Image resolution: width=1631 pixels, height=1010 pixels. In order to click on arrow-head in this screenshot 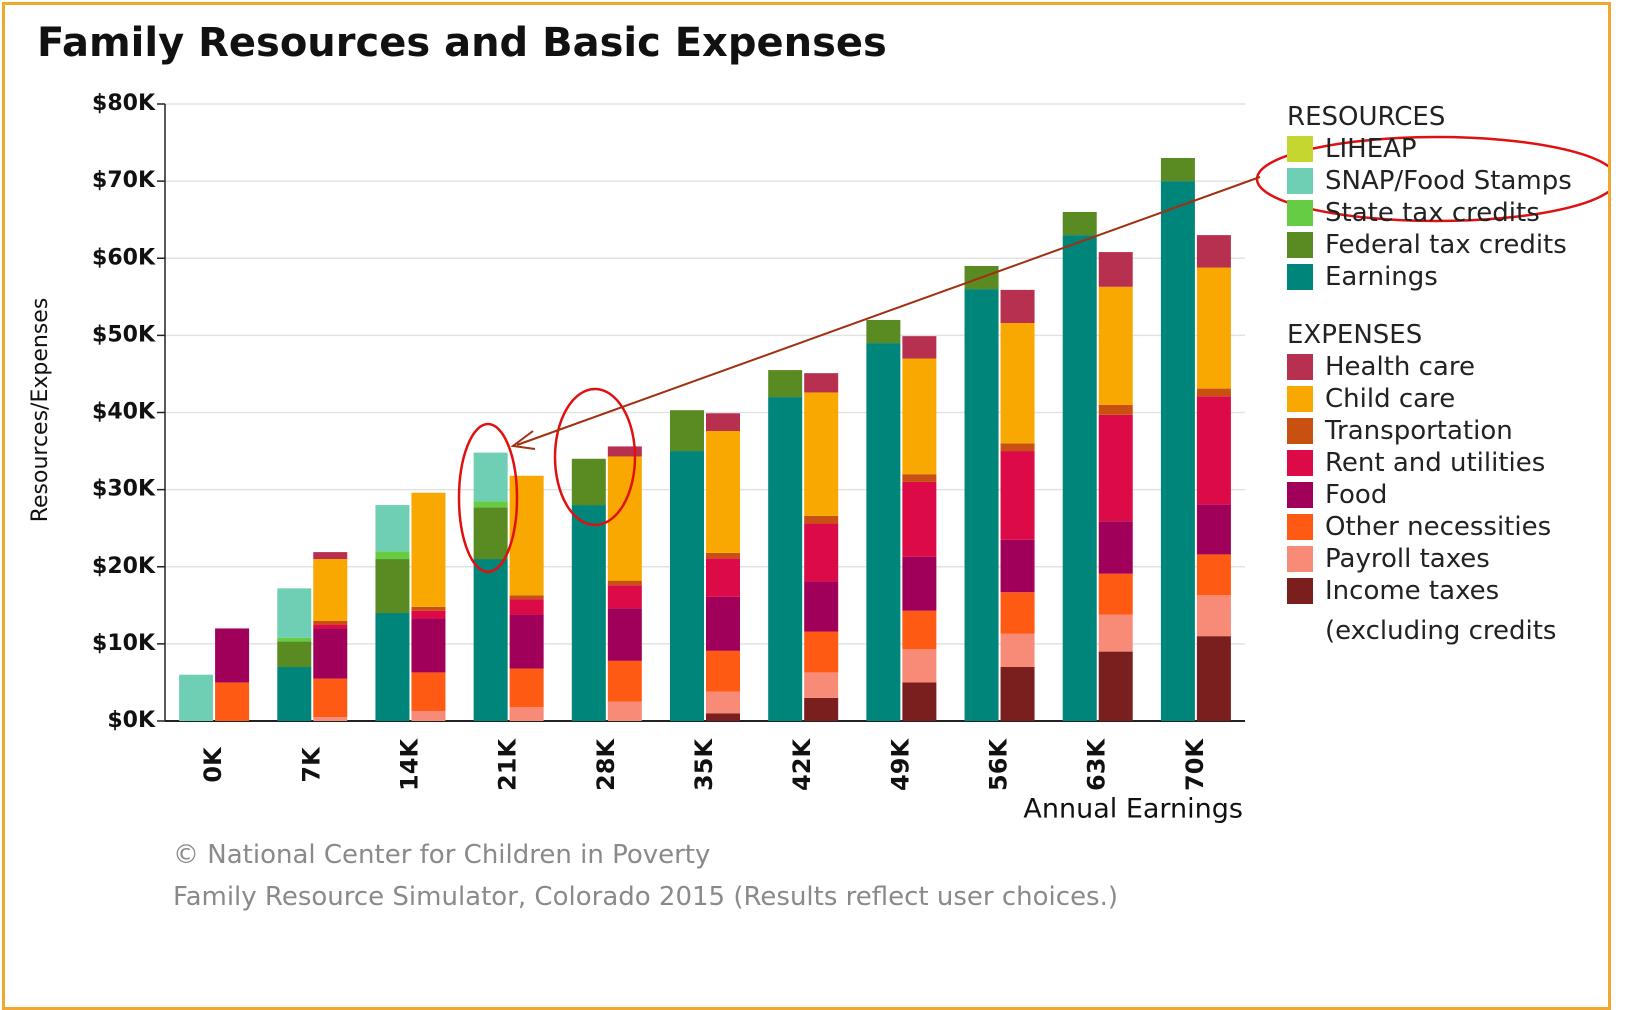, I will do `click(523, 440)`.